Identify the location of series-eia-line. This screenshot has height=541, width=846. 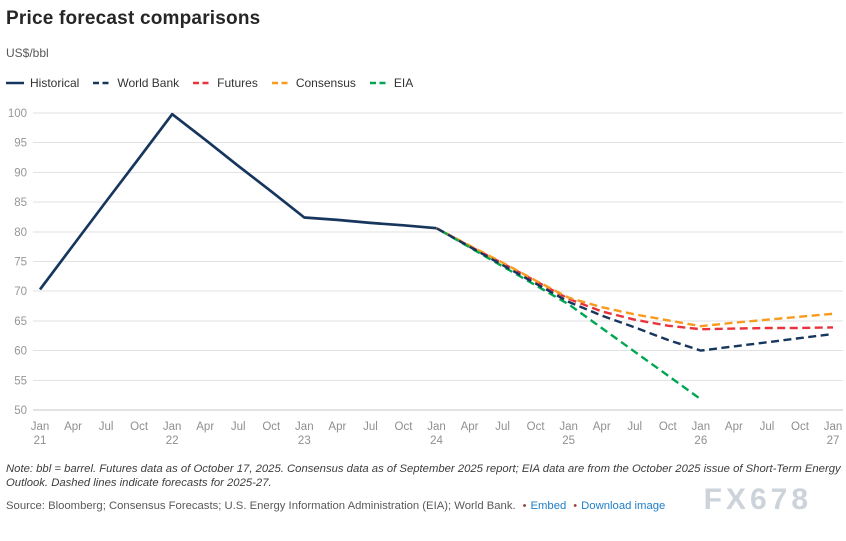
(568, 314).